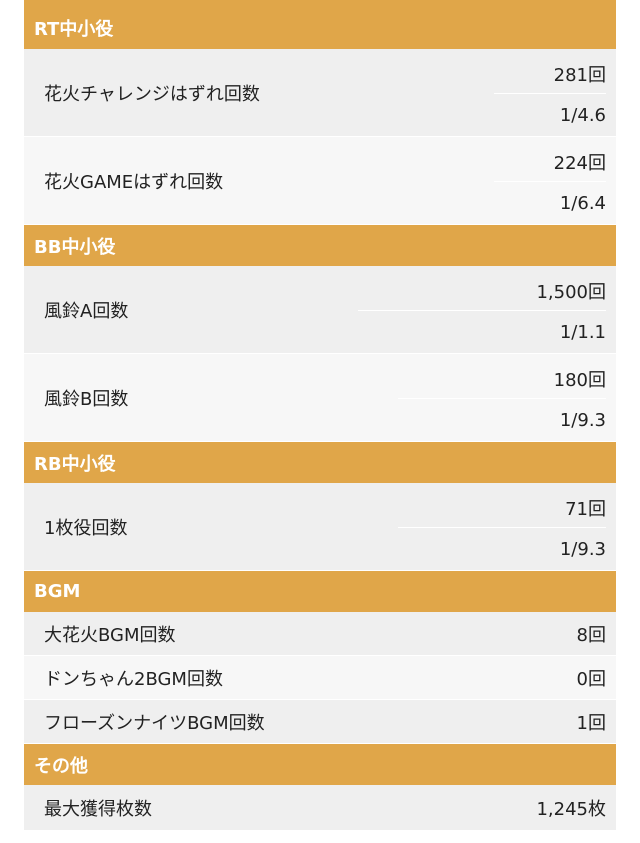 The width and height of the screenshot is (640, 843). Describe the element at coordinates (320, 678) in the screenshot. I see `stat-row-donchan2-bgm: ドンちゃん2BGM回数 0回` at that location.